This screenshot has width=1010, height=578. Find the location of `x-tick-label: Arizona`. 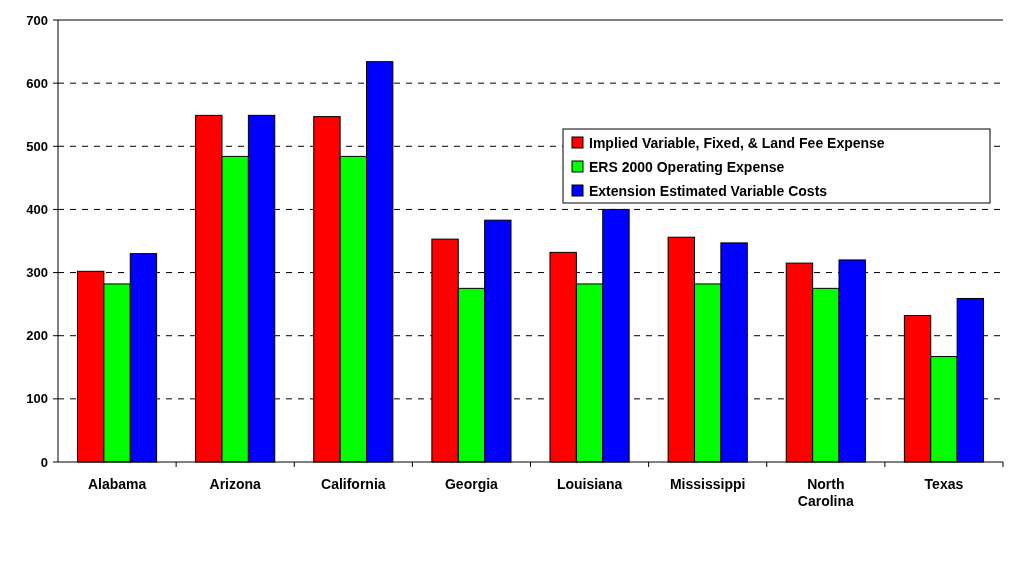

x-tick-label: Arizona is located at coordinates (235, 484).